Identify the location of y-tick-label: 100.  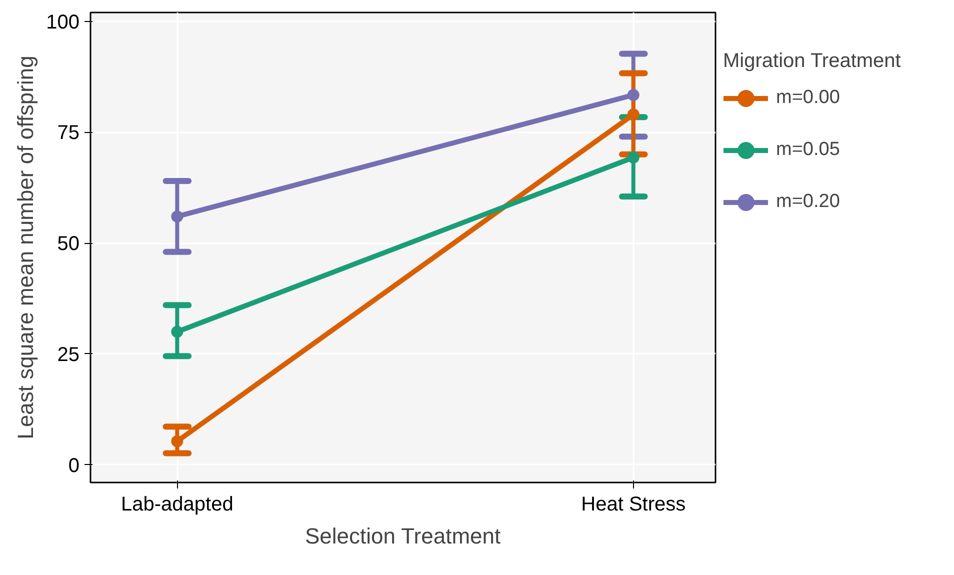
(63, 22).